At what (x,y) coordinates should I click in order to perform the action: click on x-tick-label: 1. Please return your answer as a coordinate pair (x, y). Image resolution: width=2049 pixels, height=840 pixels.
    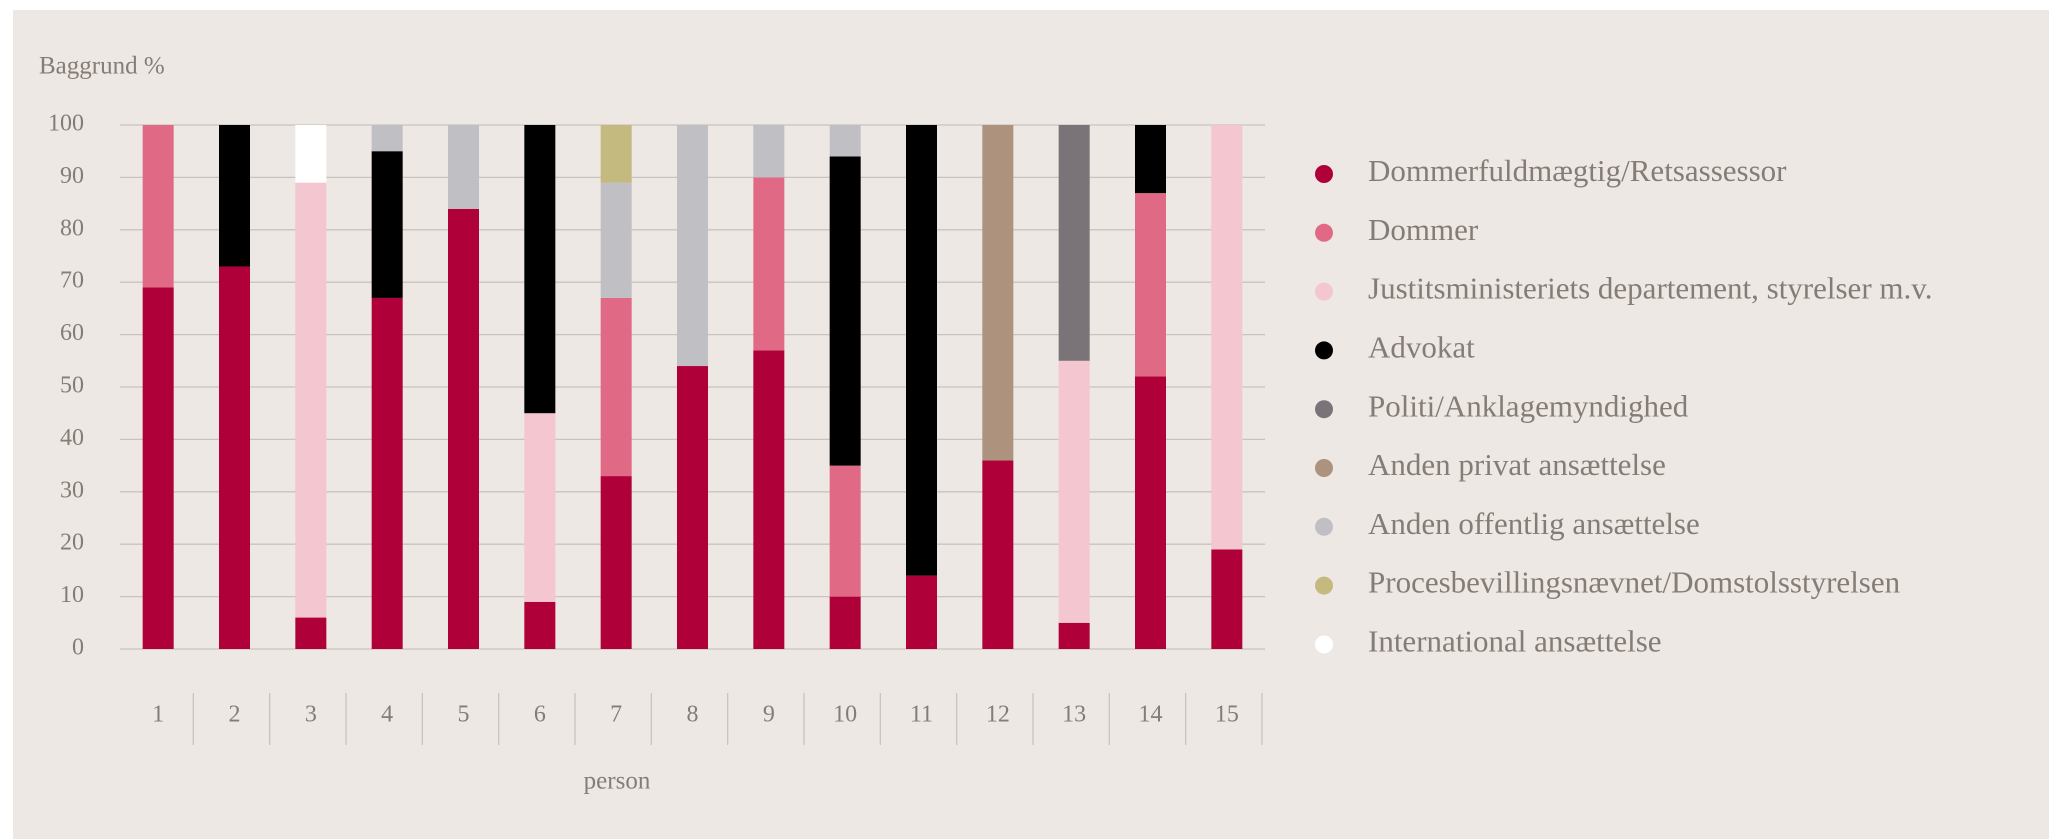
    Looking at the image, I should click on (158, 715).